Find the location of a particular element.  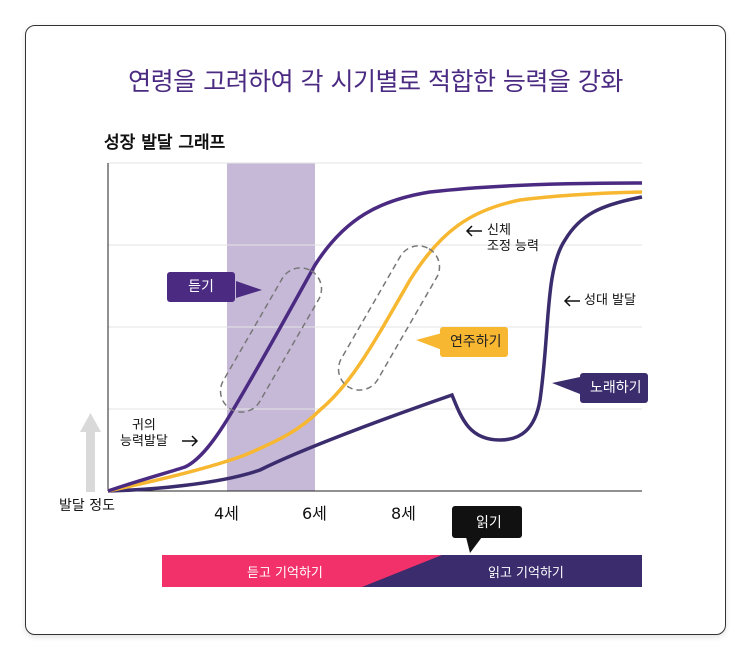

y-axis-label: 발달 정도 is located at coordinates (87, 506).